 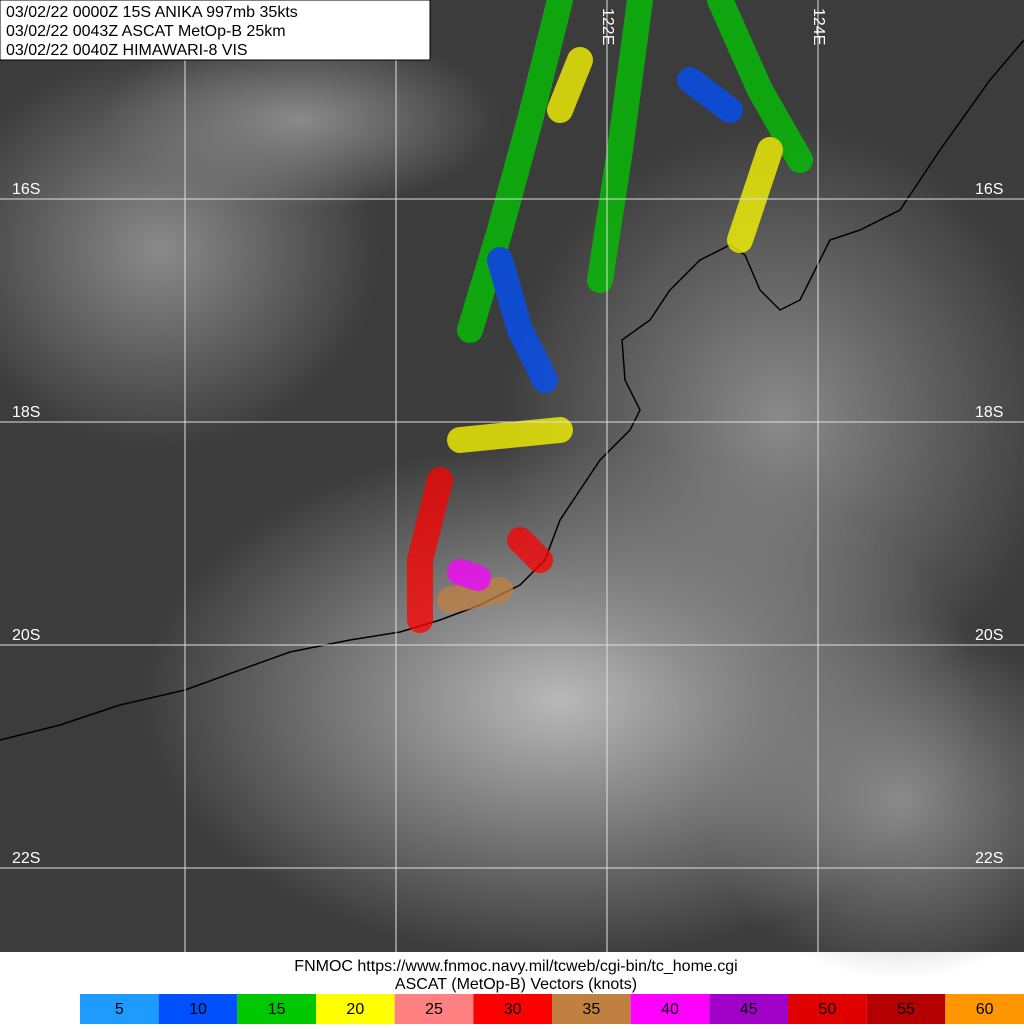 I want to click on header-line: 03/02/22 0043Z ASCAT MetOp-B 25km, so click(x=146, y=31).